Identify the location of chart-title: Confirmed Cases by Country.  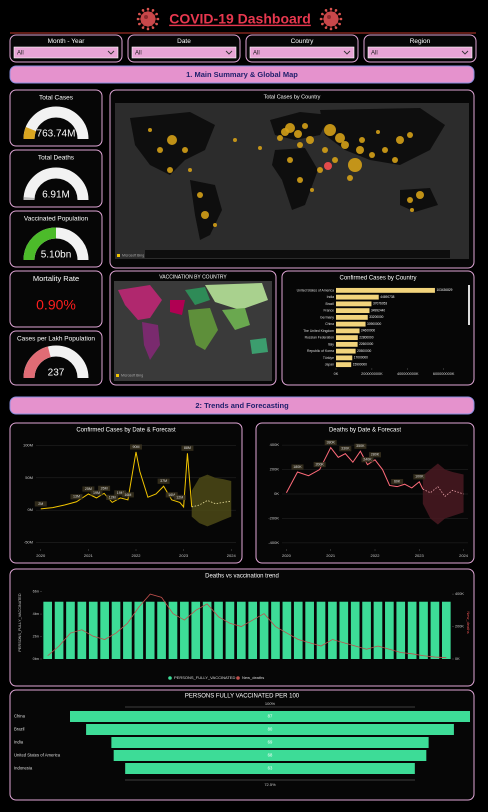
(377, 279).